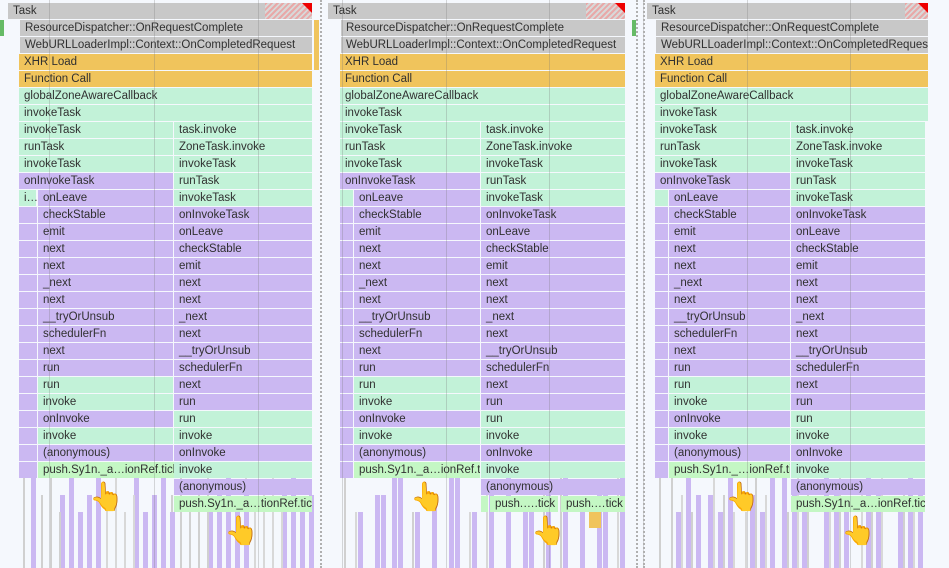 Image resolution: width=949 pixels, height=568 pixels. Describe the element at coordinates (593, 504) in the screenshot. I see `frame-right-split-1: push.…tick` at that location.